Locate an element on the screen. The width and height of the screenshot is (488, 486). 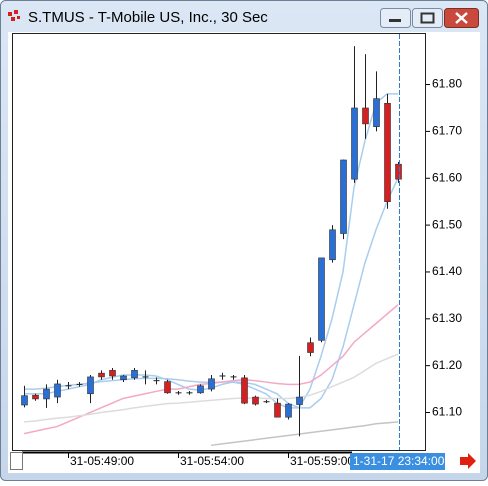
cursor-label-bg is located at coordinates (397, 461).